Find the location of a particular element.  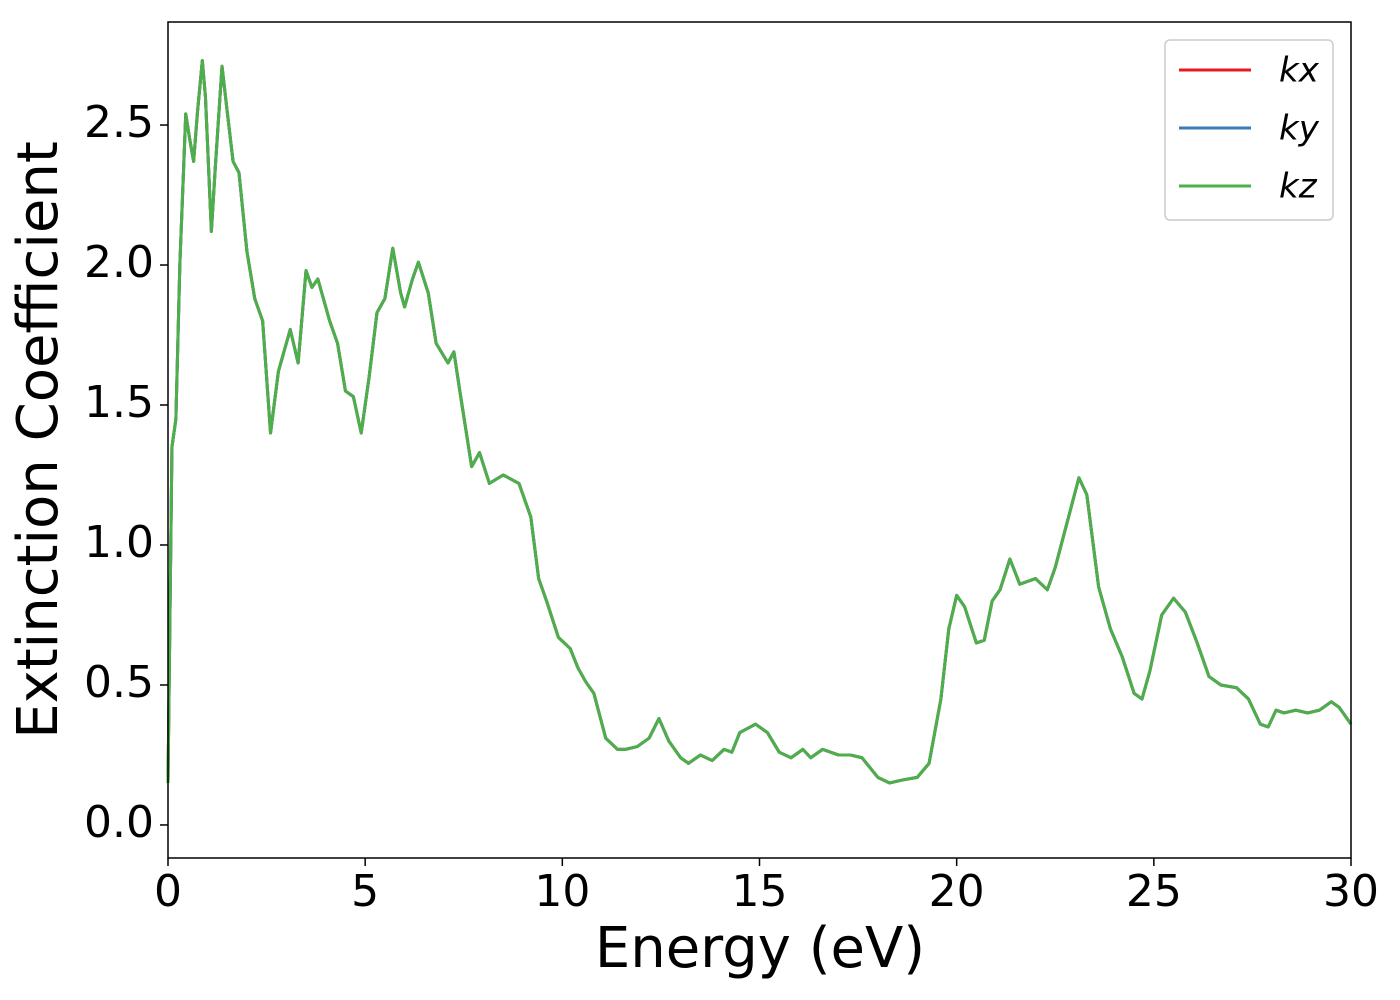

legend-label: kx is located at coordinates (1299, 71).